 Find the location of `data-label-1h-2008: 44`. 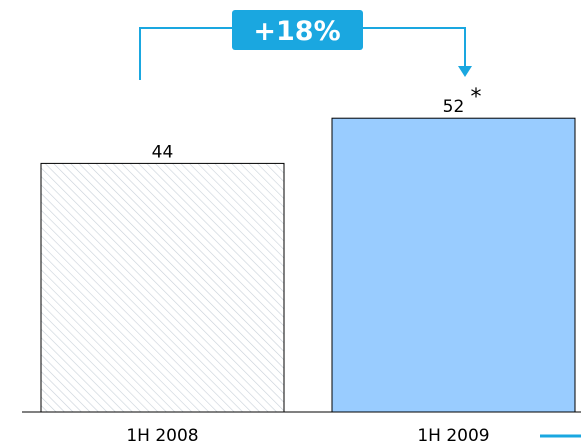

data-label-1h-2008: 44 is located at coordinates (163, 152).